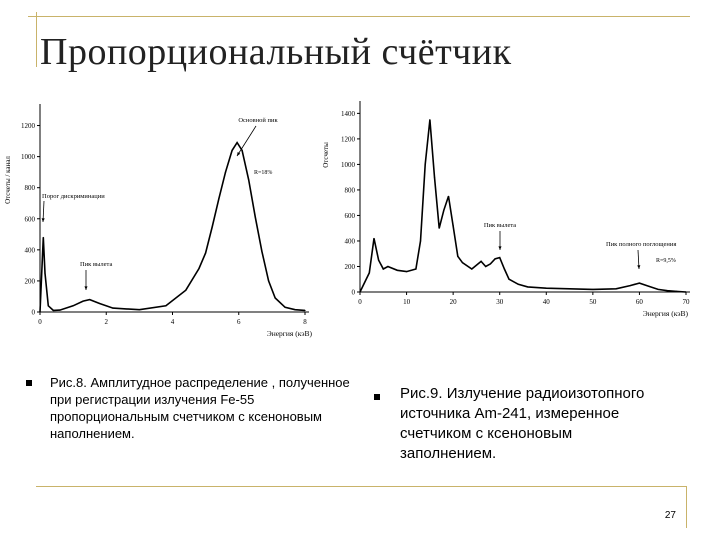 This screenshot has height=540, width=720. I want to click on x-tick-label: 10, so click(407, 302).